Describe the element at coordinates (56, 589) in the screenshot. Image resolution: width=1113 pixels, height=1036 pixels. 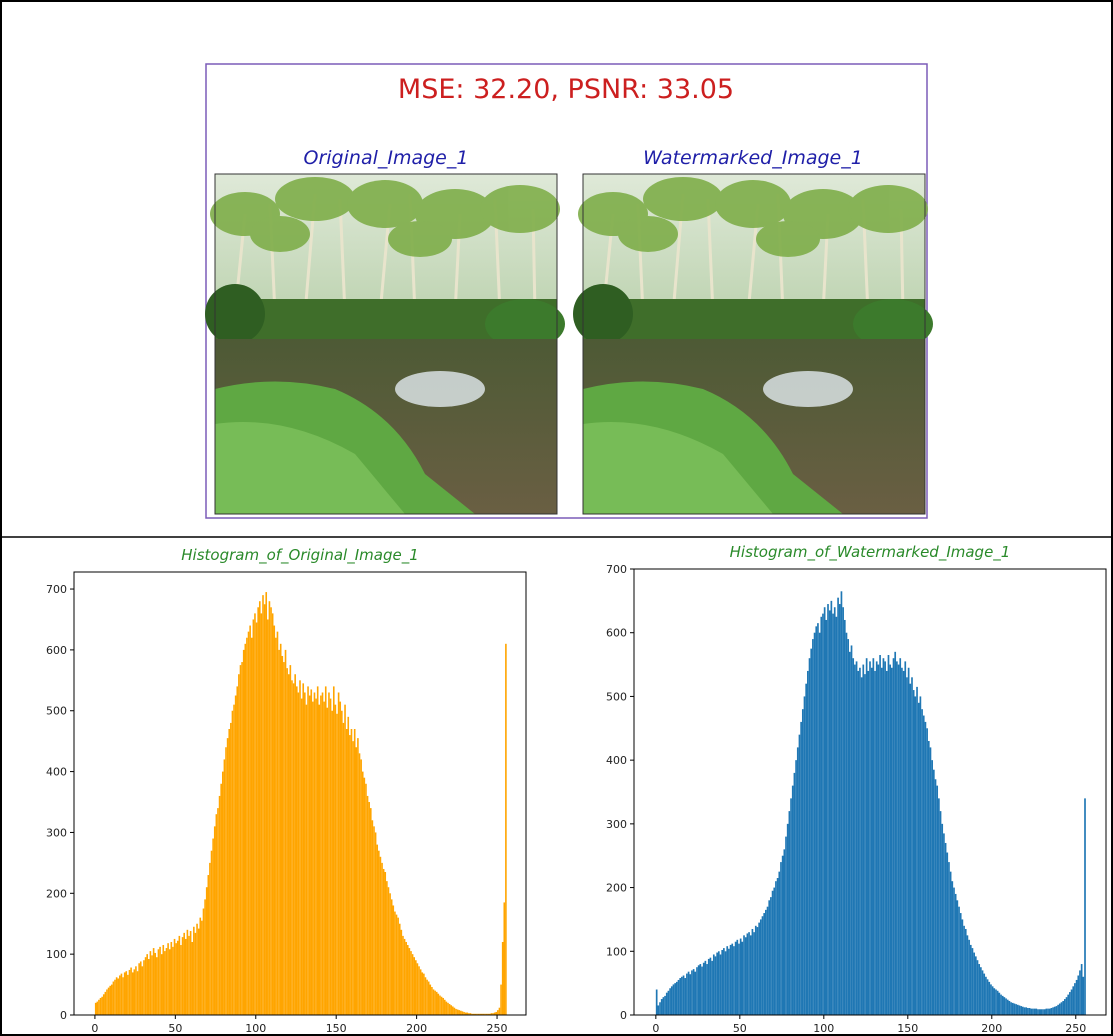
I see `y-tick-label: 700` at that location.